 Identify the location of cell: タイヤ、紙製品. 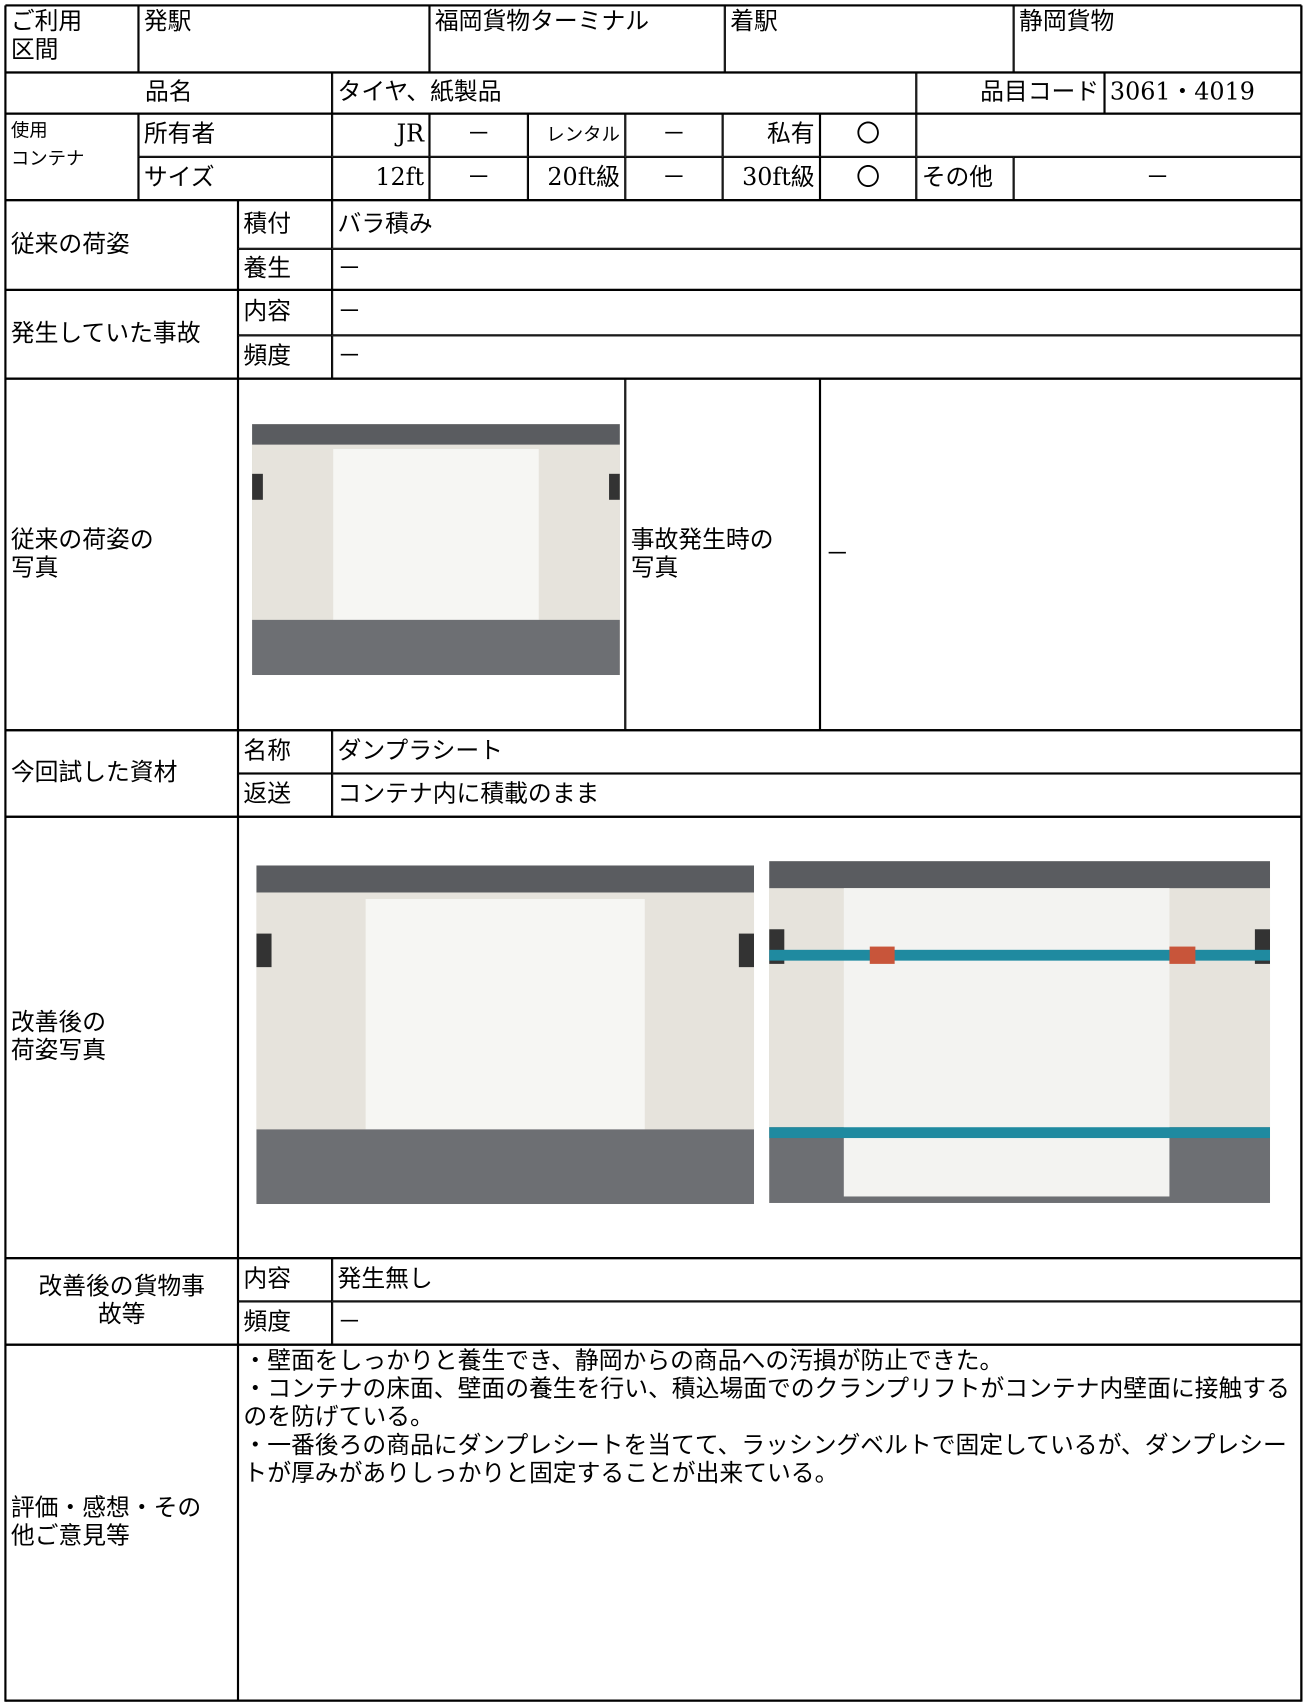
(624, 93).